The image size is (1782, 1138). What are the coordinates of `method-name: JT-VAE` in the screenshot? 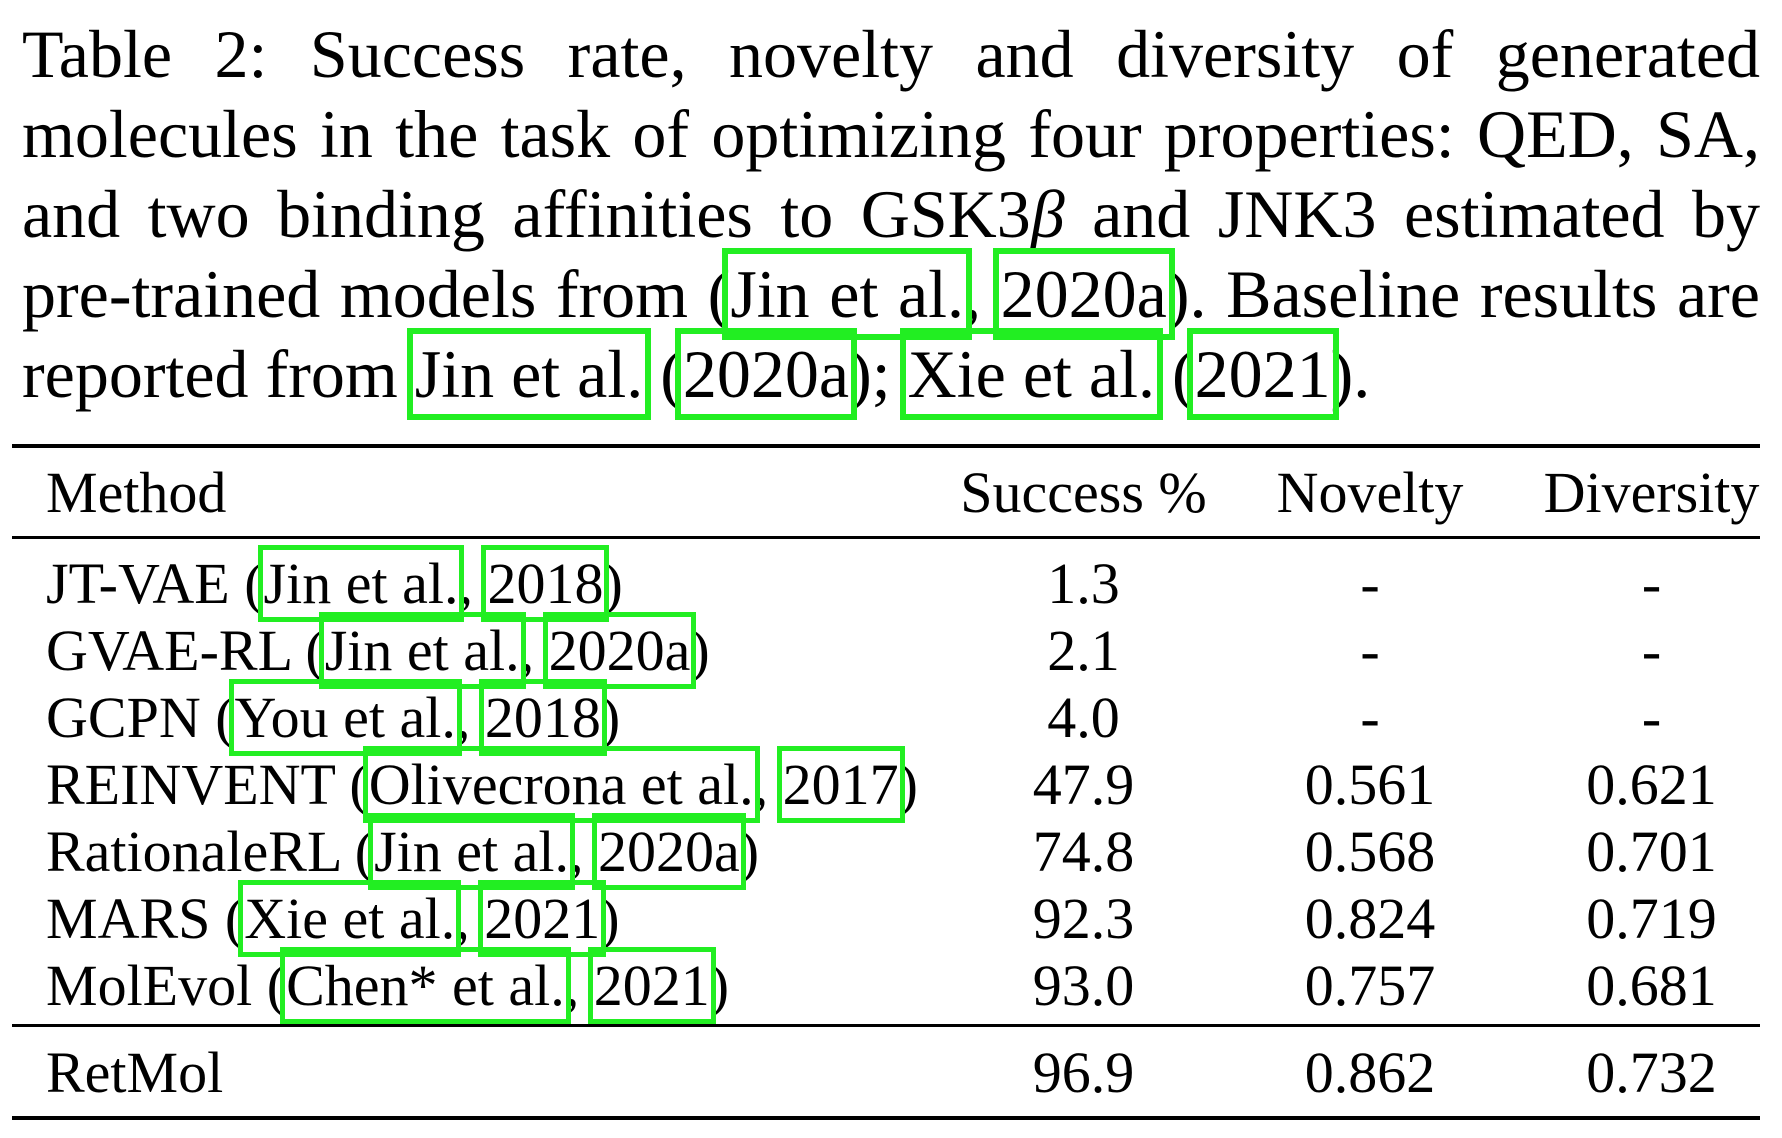 It's located at (138, 583).